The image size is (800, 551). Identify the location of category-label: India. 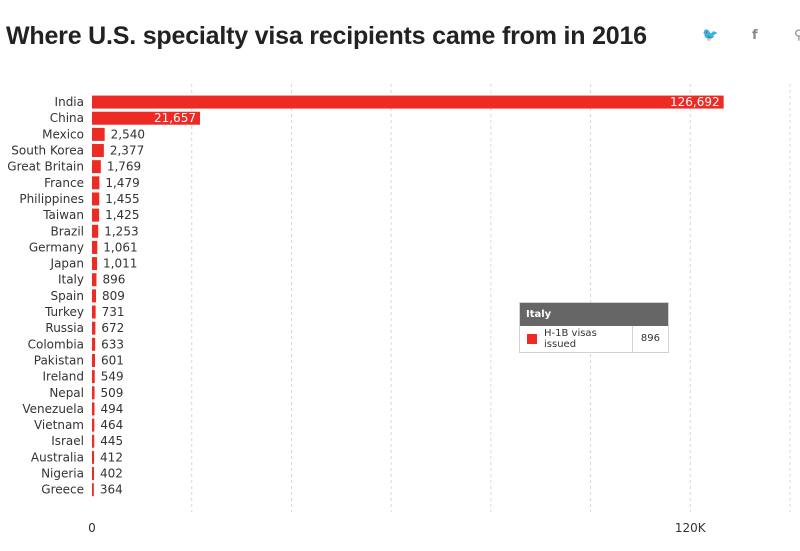
(69, 102).